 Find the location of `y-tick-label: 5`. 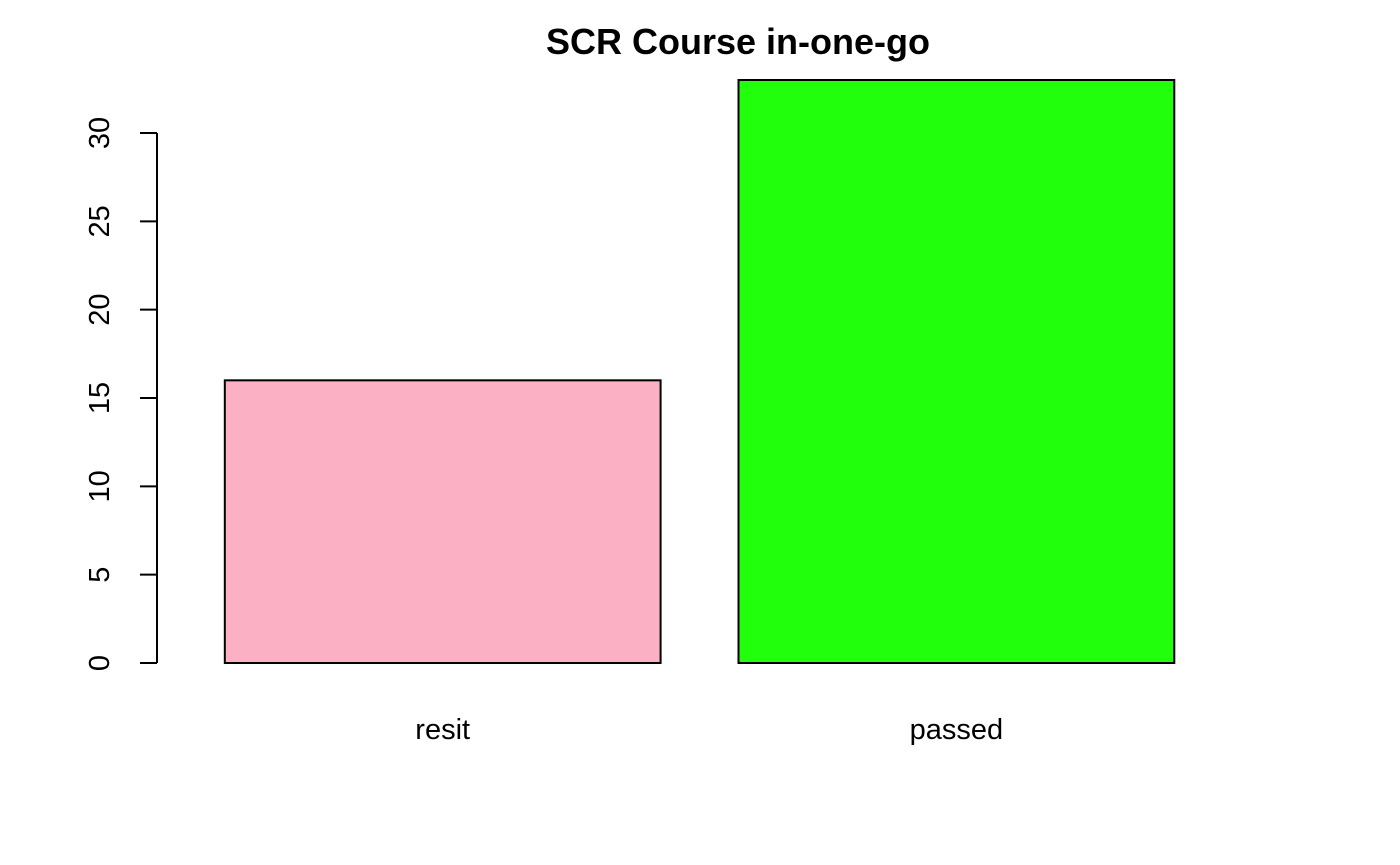

y-tick-label: 5 is located at coordinates (100, 575).